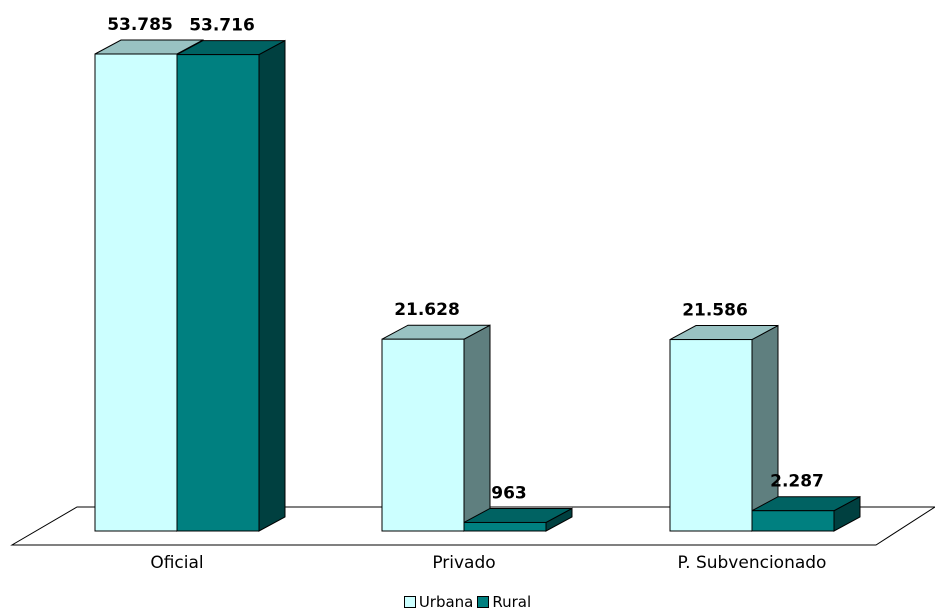 The height and width of the screenshot is (615, 935). Describe the element at coordinates (463, 563) in the screenshot. I see `category-label: Privado` at that location.